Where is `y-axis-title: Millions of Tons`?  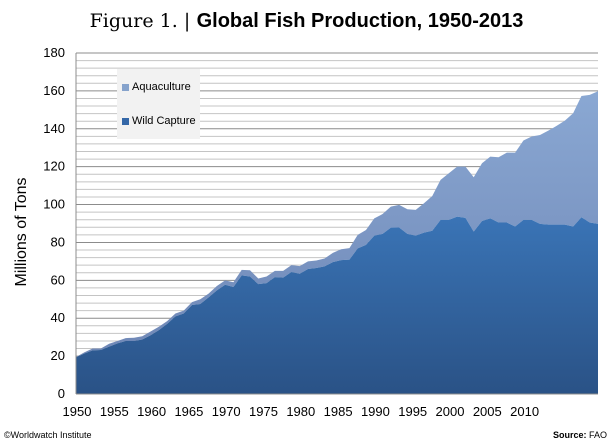
y-axis-title: Millions of Tons is located at coordinates (21, 231).